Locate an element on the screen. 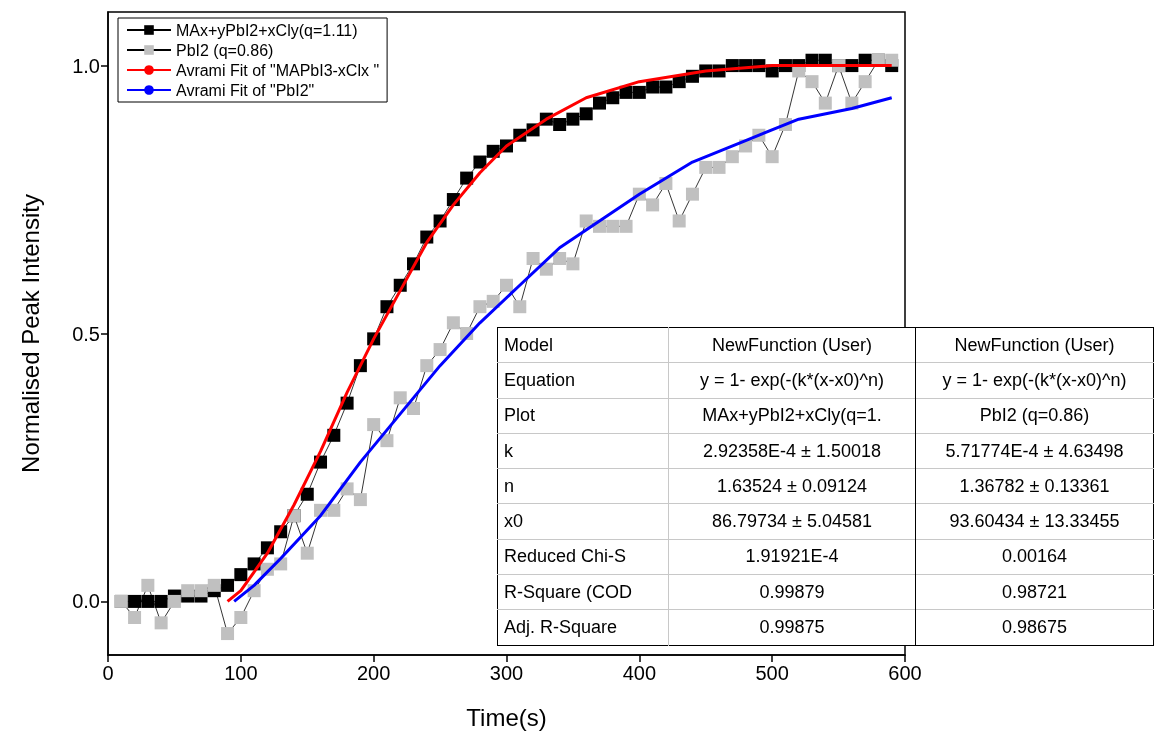  legend-label: Avrami Fit of "MAPbI3-xClx " is located at coordinates (278, 70).